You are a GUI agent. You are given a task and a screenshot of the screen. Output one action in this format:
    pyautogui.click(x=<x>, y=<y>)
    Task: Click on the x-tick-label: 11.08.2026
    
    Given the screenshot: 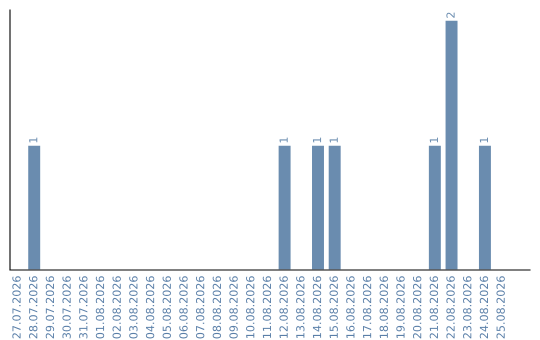 What is the action you would take?
    pyautogui.click(x=267, y=307)
    